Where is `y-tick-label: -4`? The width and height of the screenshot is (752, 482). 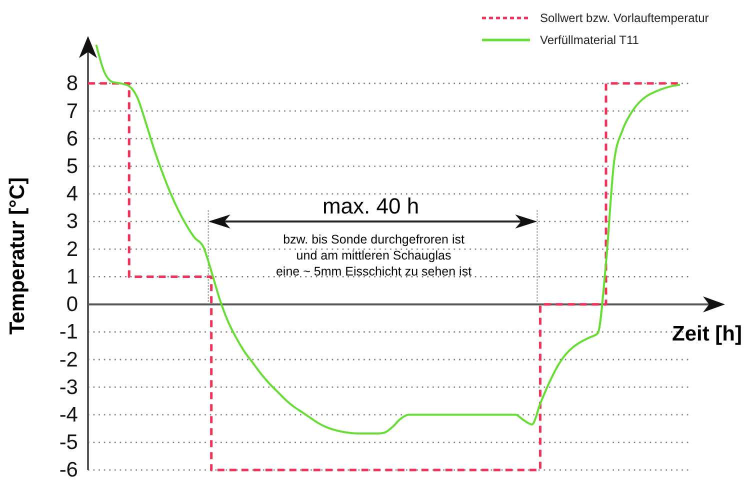
y-tick-label: -4 is located at coordinates (68, 414).